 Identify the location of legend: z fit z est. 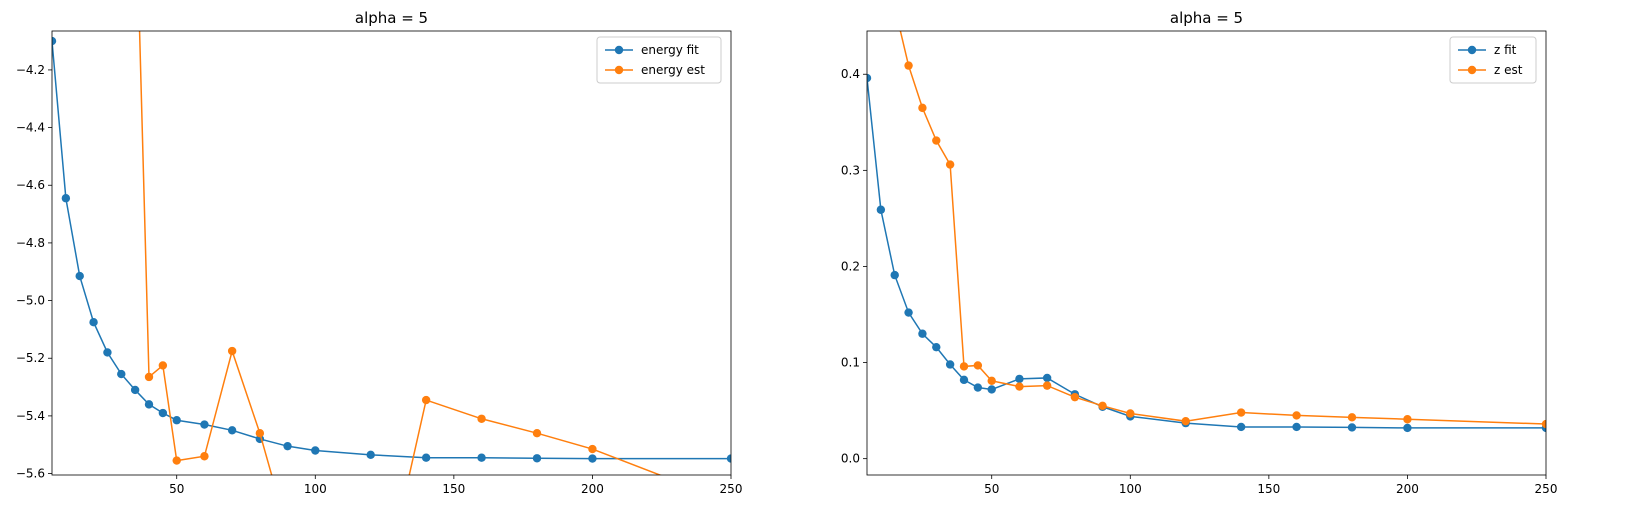
(1493, 60).